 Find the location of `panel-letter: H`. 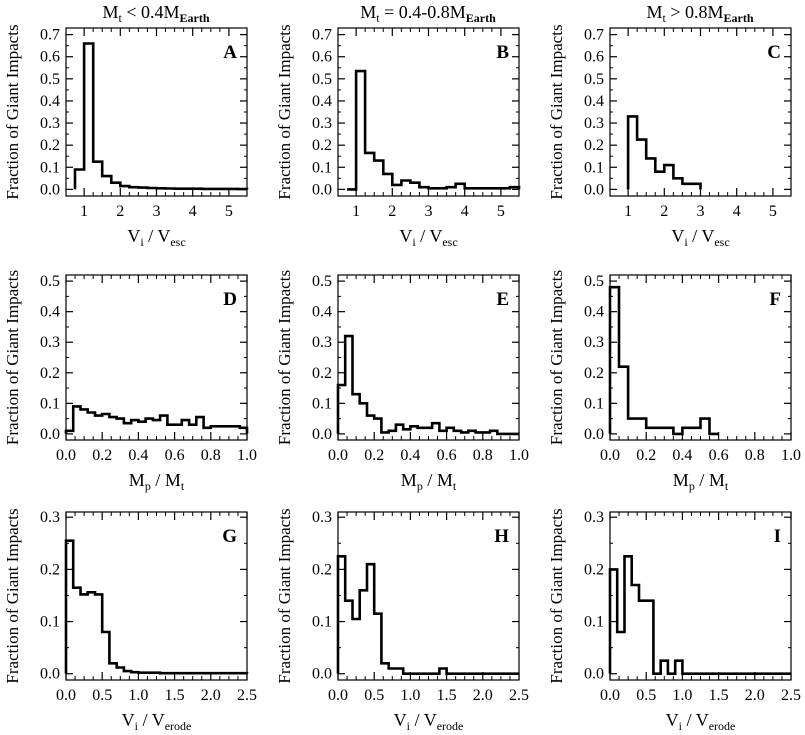

panel-letter: H is located at coordinates (501, 536).